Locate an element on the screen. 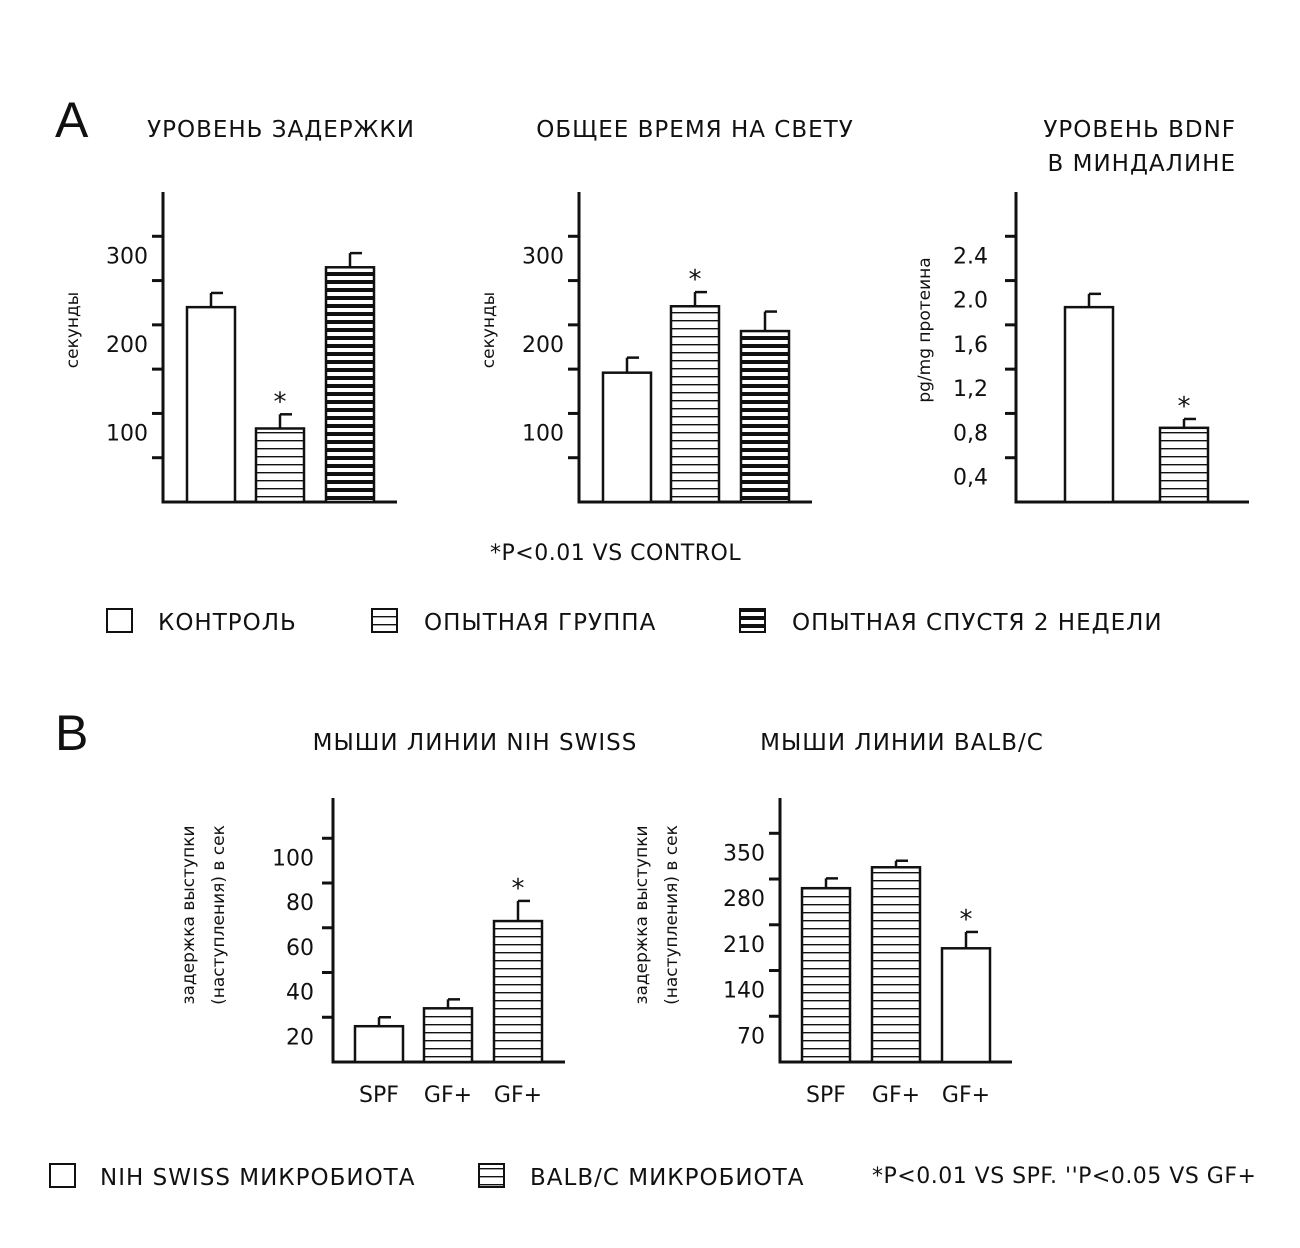 The image size is (1300, 1248). y-tick-label: 0,8 is located at coordinates (970, 433).